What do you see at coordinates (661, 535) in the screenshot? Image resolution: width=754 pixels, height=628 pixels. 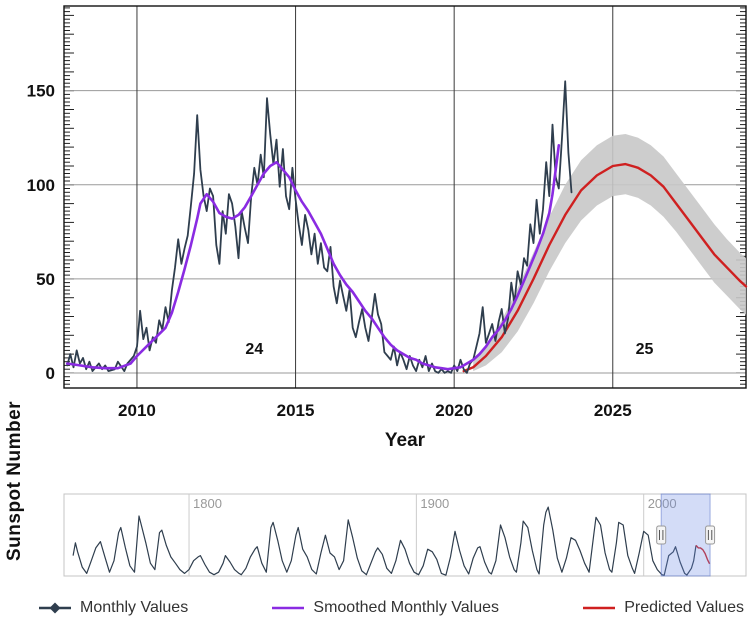 I see `navigator-handle-left` at bounding box center [661, 535].